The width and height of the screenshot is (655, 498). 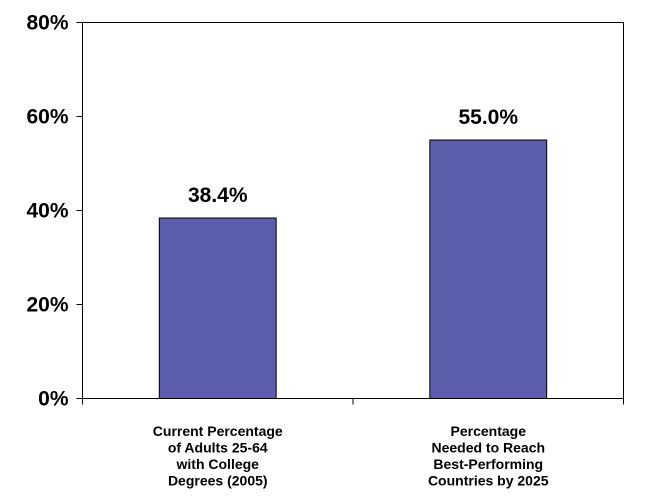 What do you see at coordinates (53, 399) in the screenshot?
I see `y-tick-label: 0%` at bounding box center [53, 399].